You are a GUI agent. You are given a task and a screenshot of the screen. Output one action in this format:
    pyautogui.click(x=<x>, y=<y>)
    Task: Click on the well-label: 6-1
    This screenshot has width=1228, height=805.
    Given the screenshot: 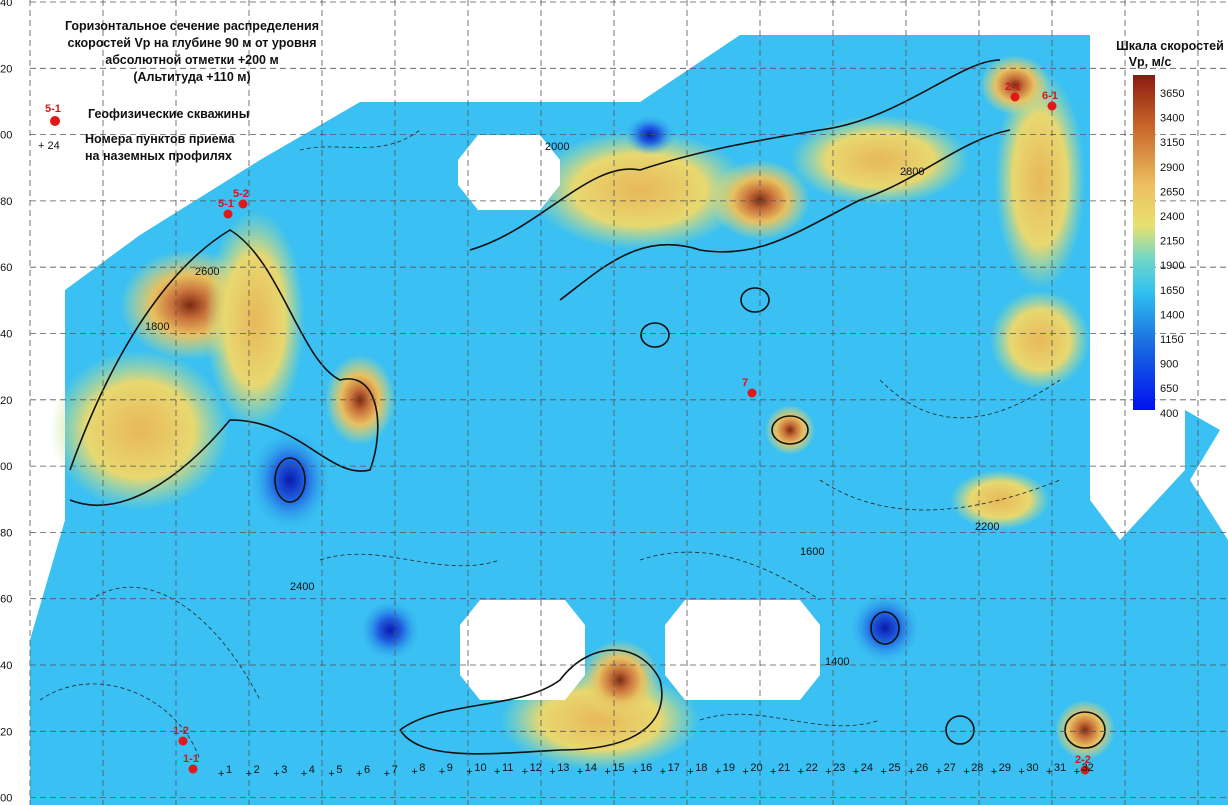 What is the action you would take?
    pyautogui.click(x=1050, y=96)
    